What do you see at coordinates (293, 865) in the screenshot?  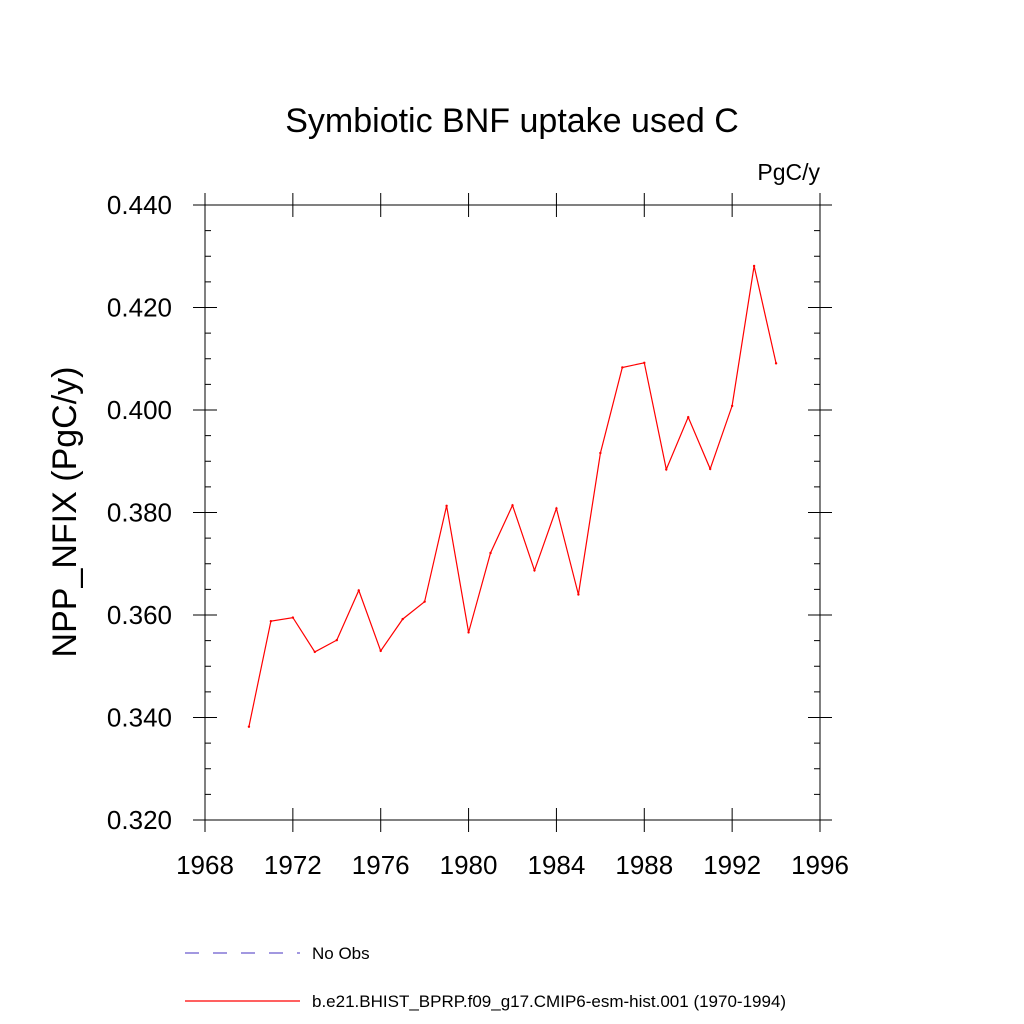 I see `x-tick-label: 1972` at bounding box center [293, 865].